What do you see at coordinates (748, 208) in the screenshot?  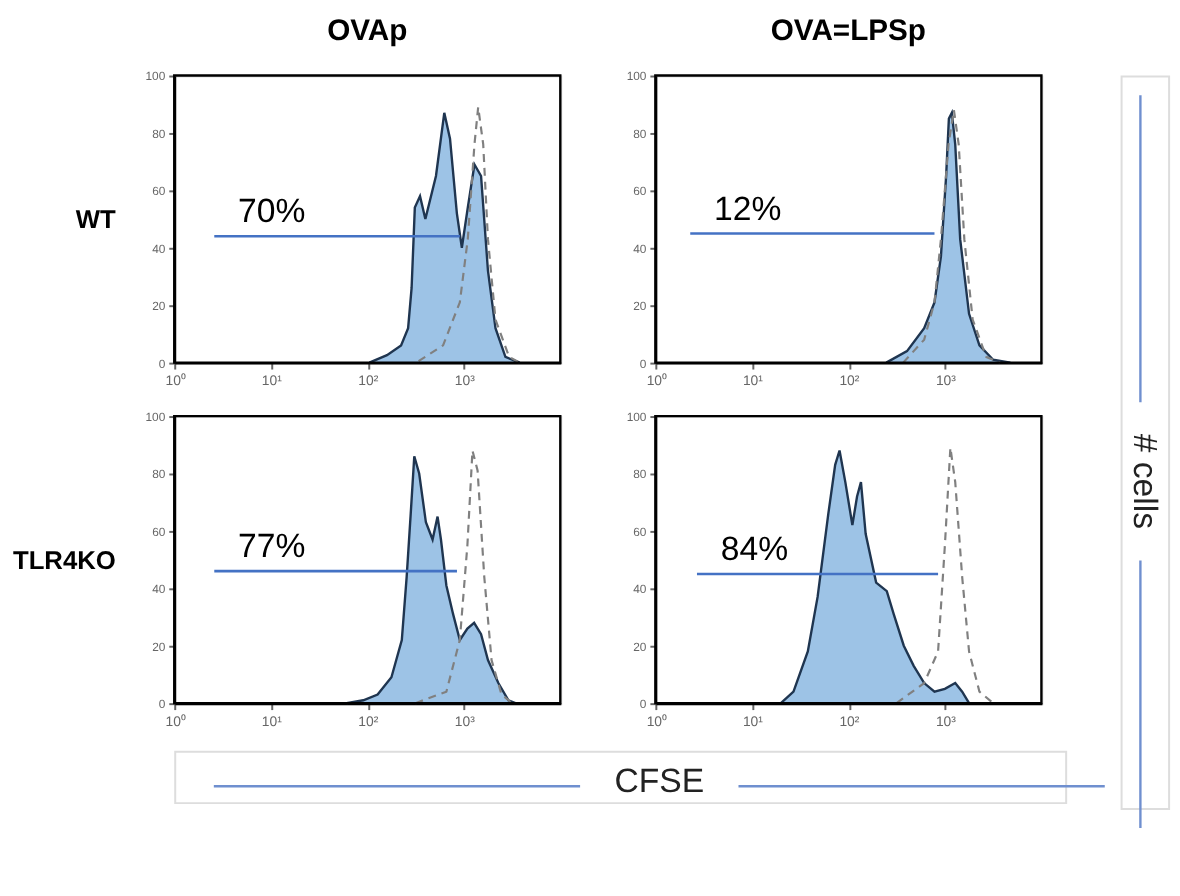 I see `series-label: 12%` at bounding box center [748, 208].